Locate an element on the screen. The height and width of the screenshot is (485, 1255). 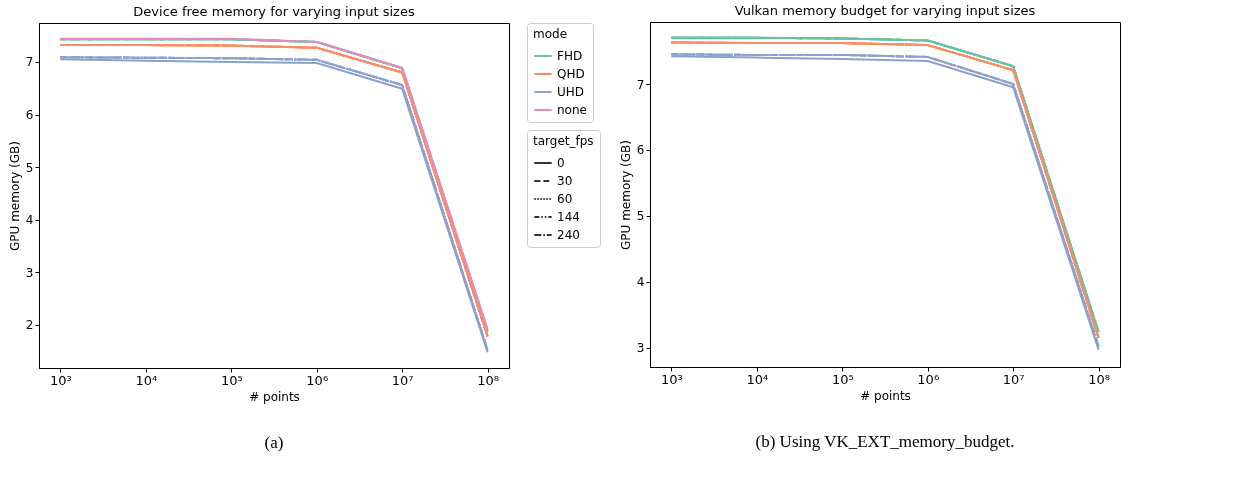
text: (a) is located at coordinates (274, 442).